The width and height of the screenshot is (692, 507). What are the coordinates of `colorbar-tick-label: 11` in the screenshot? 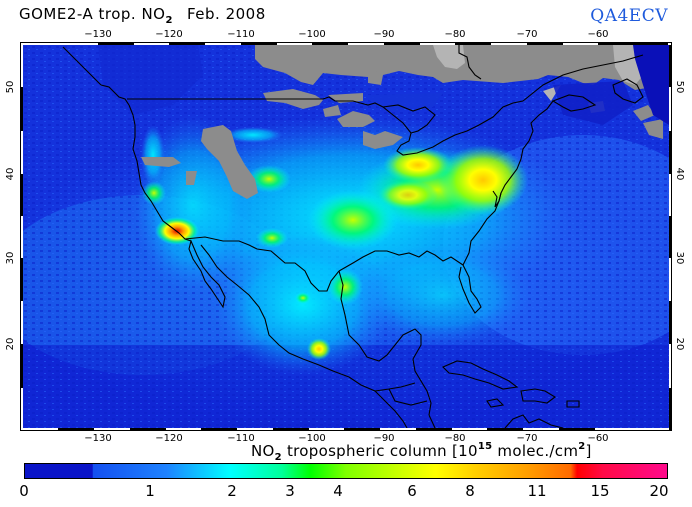 It's located at (537, 491).